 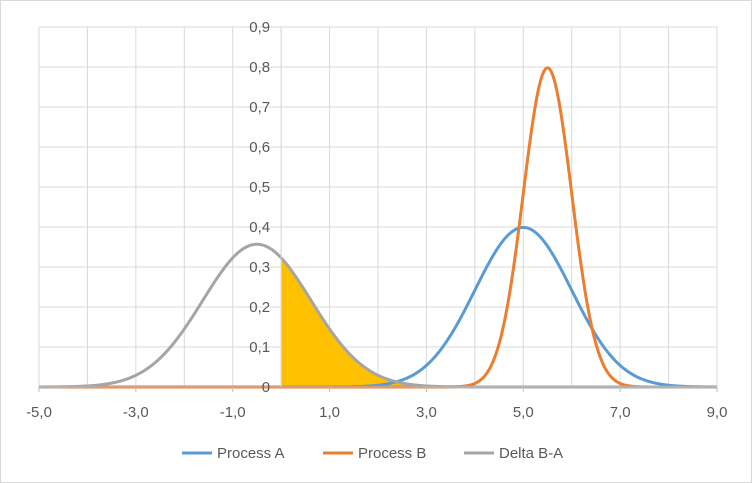 What do you see at coordinates (620, 412) in the screenshot?
I see `x-tick-label: 7,0` at bounding box center [620, 412].